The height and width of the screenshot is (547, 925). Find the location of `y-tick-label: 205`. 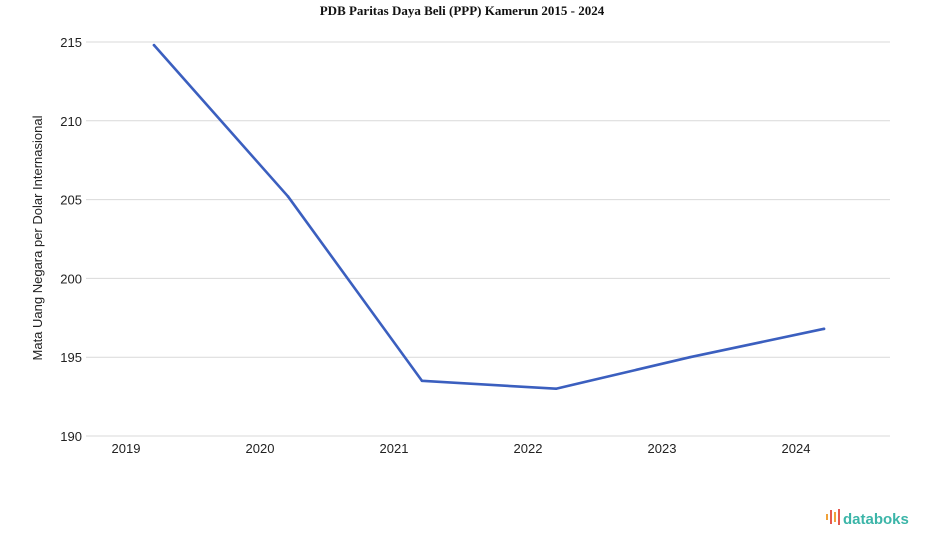

y-tick-label: 205 is located at coordinates (71, 200).